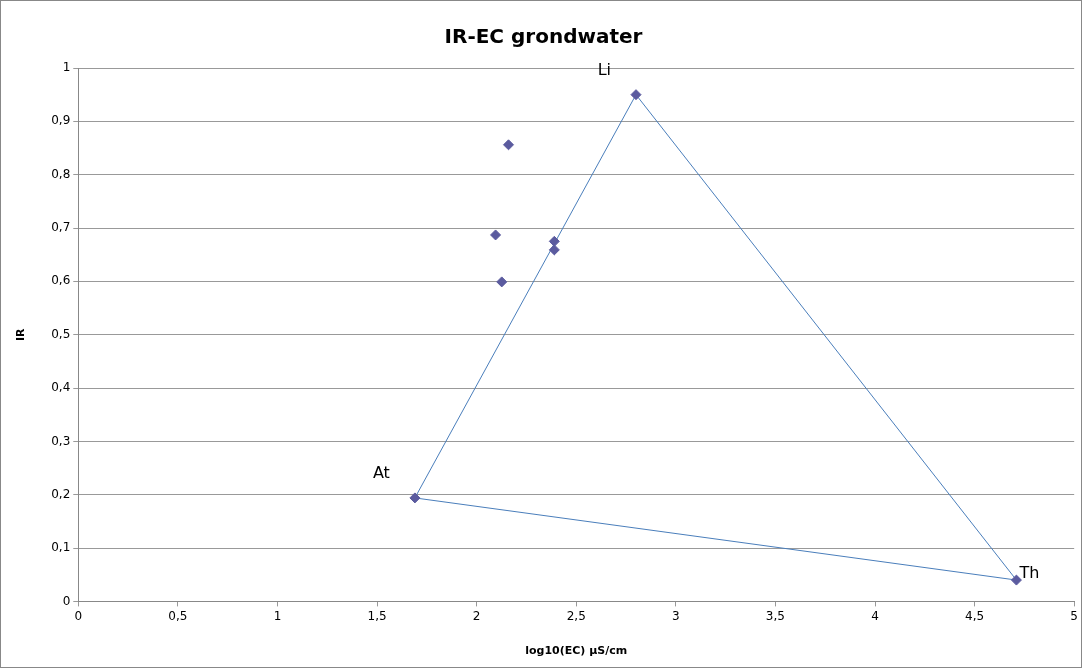 This screenshot has height=668, width=1082. What do you see at coordinates (61, 173) in the screenshot?
I see `y-tick-label: 0,8` at bounding box center [61, 173].